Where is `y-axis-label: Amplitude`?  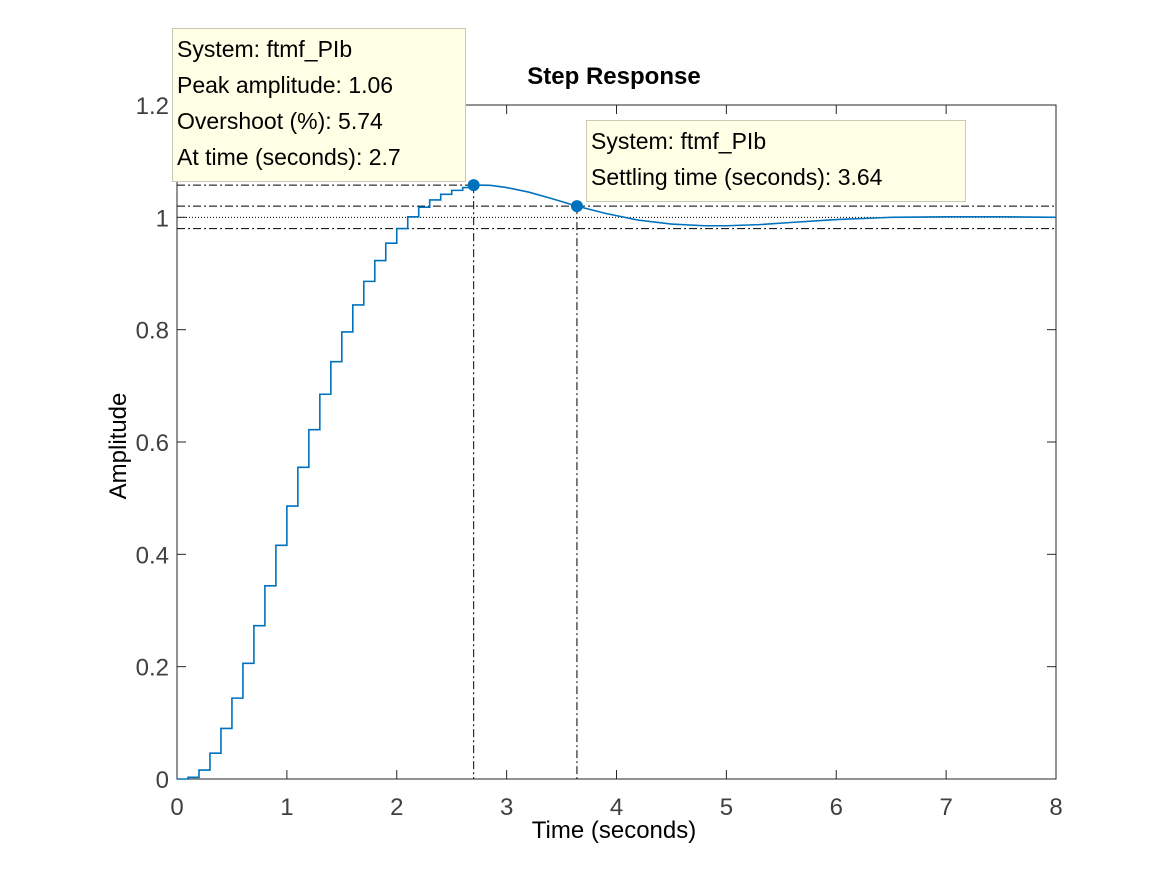 y-axis-label: Amplitude is located at coordinates (118, 446).